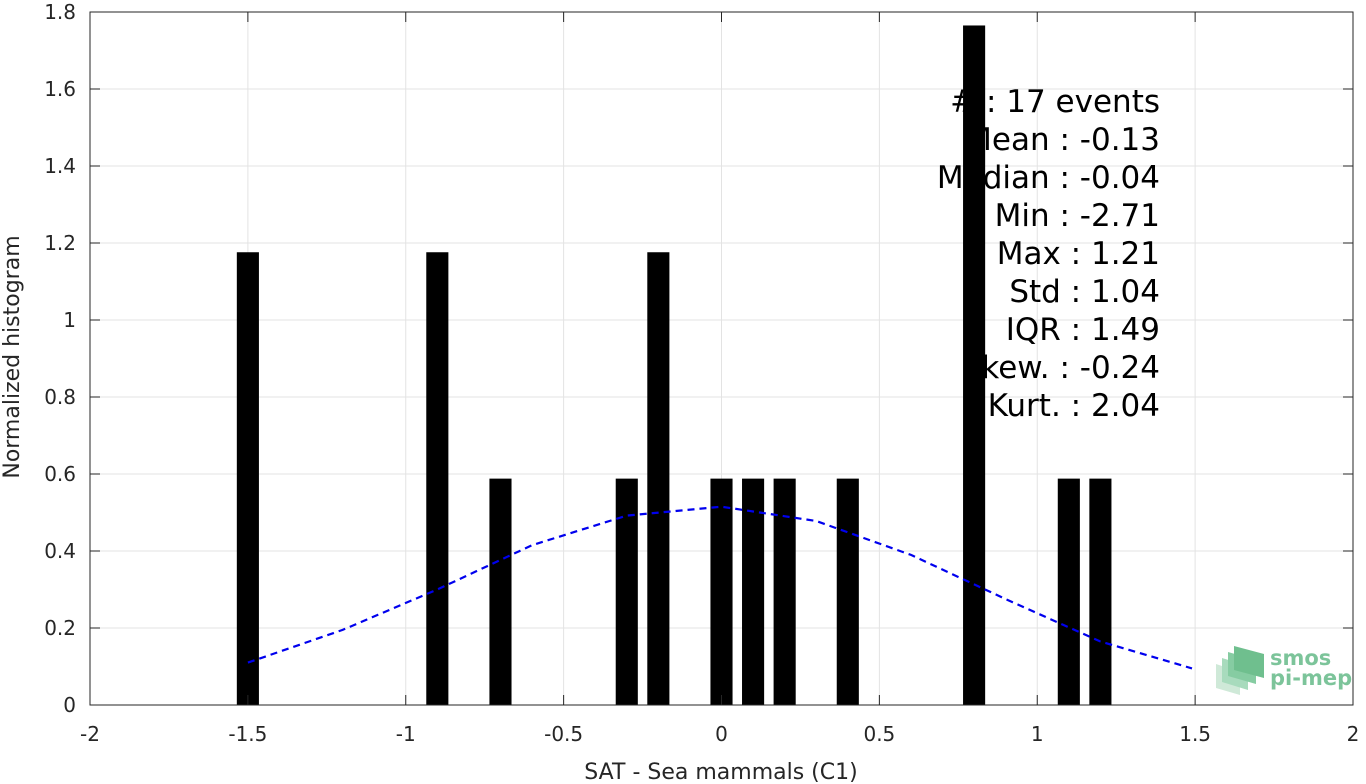 This screenshot has width=1366, height=784. I want to click on y-tick-label: 1.8, so click(60, 12).